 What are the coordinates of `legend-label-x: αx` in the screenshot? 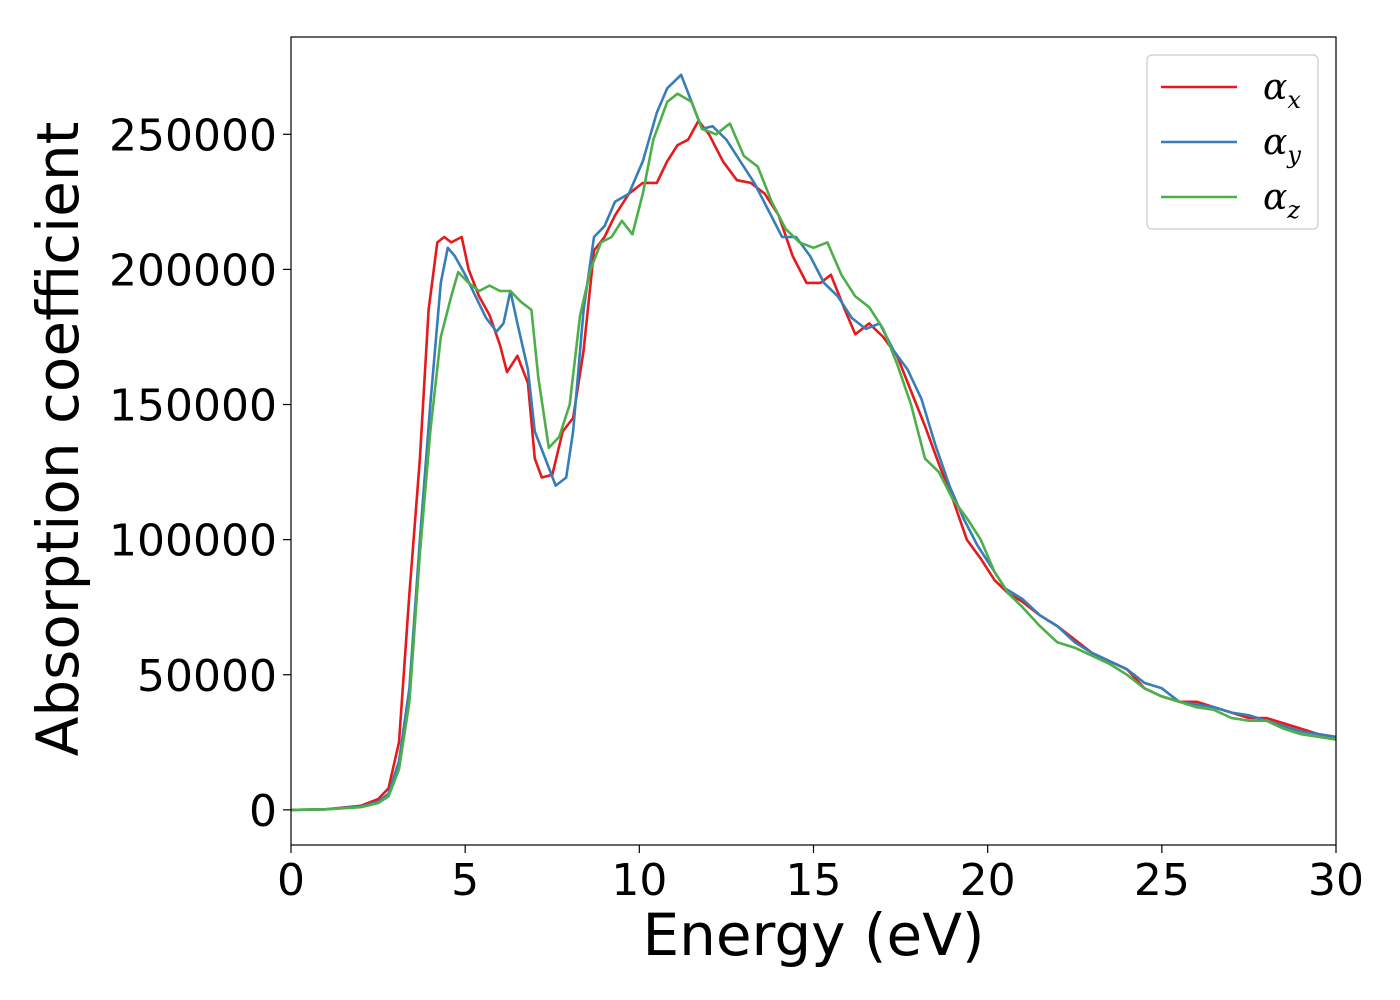 It's located at (1282, 90).